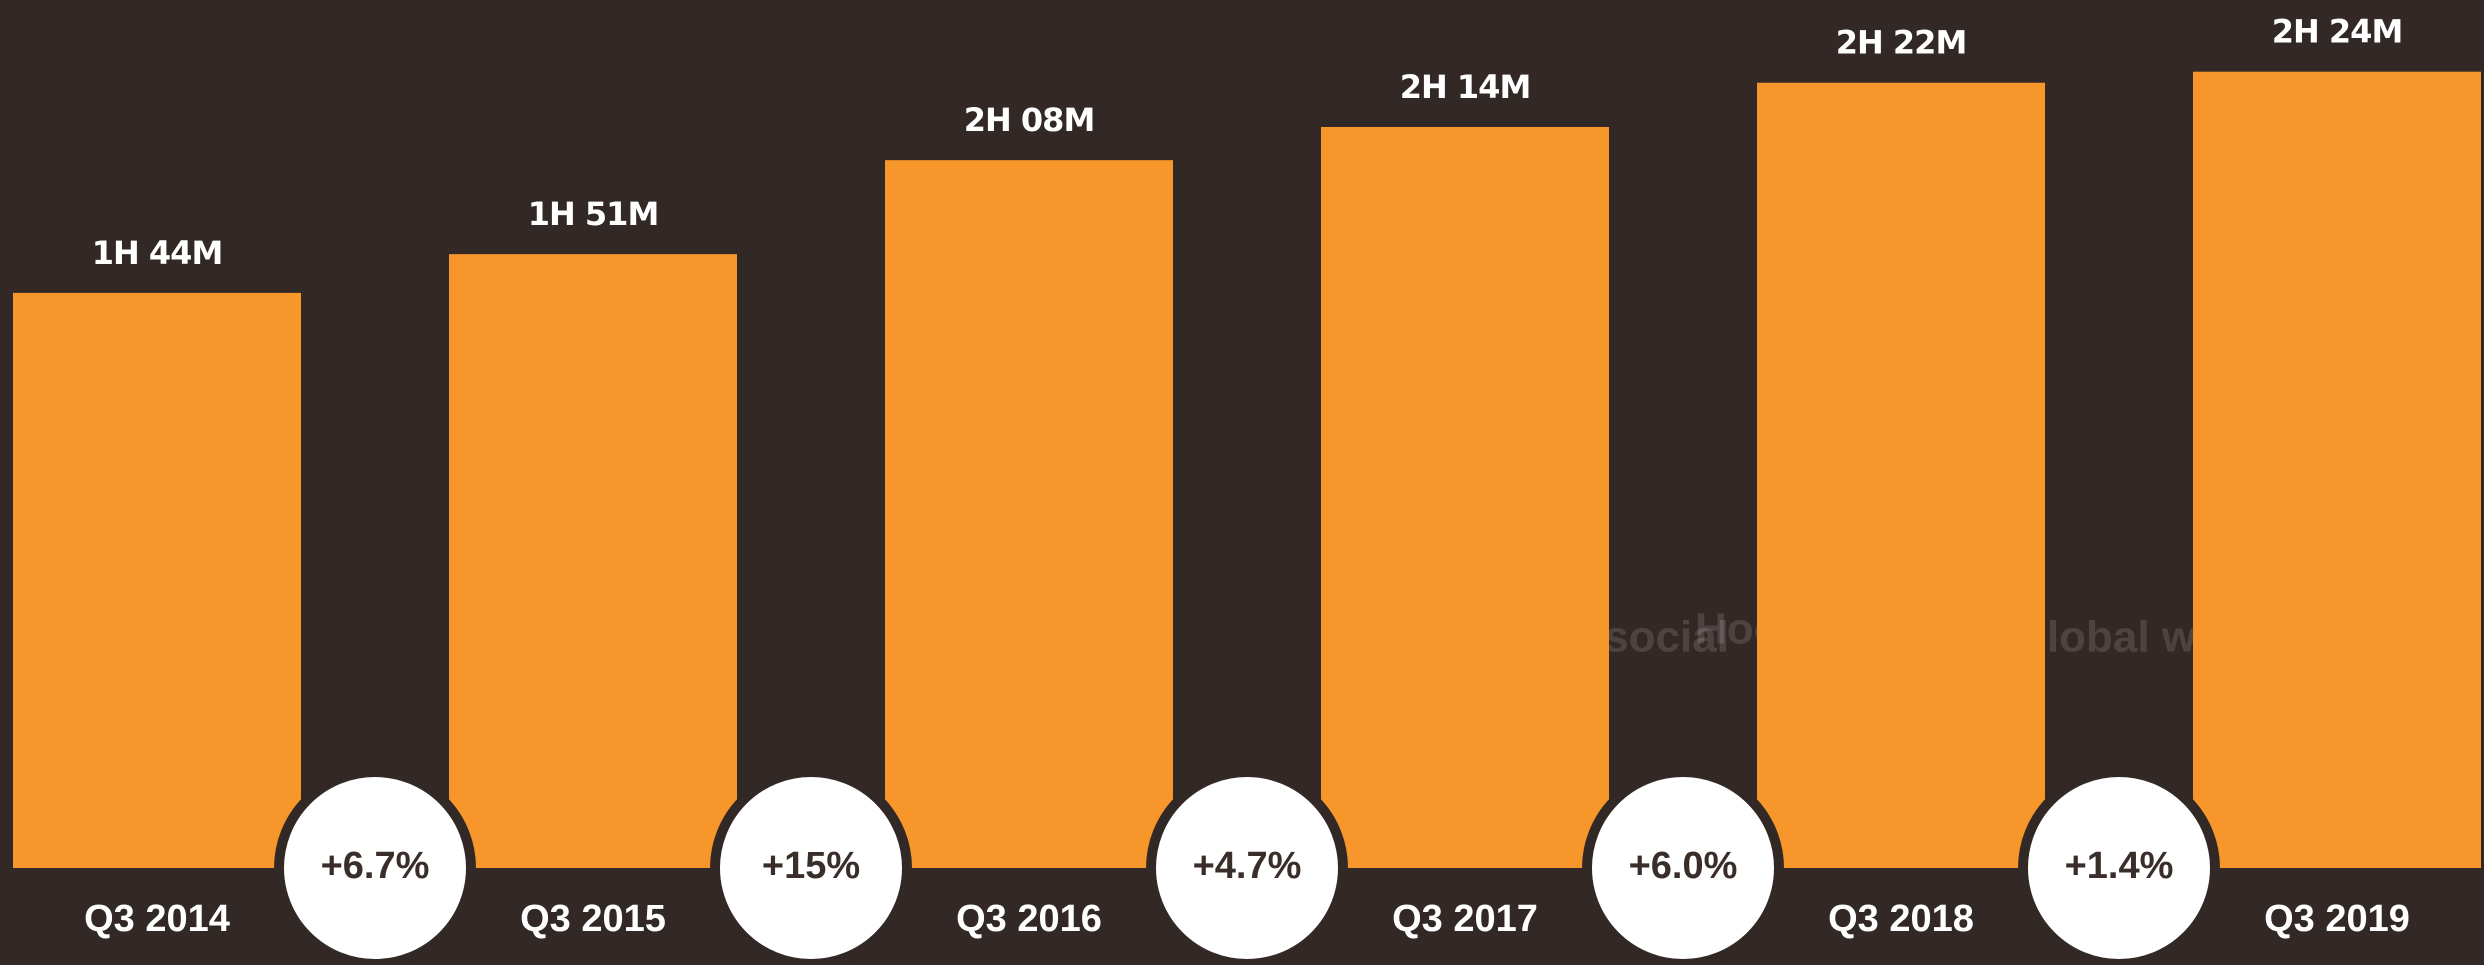 The width and height of the screenshot is (2484, 965). I want to click on growth-label: +4.7%, so click(1247, 866).